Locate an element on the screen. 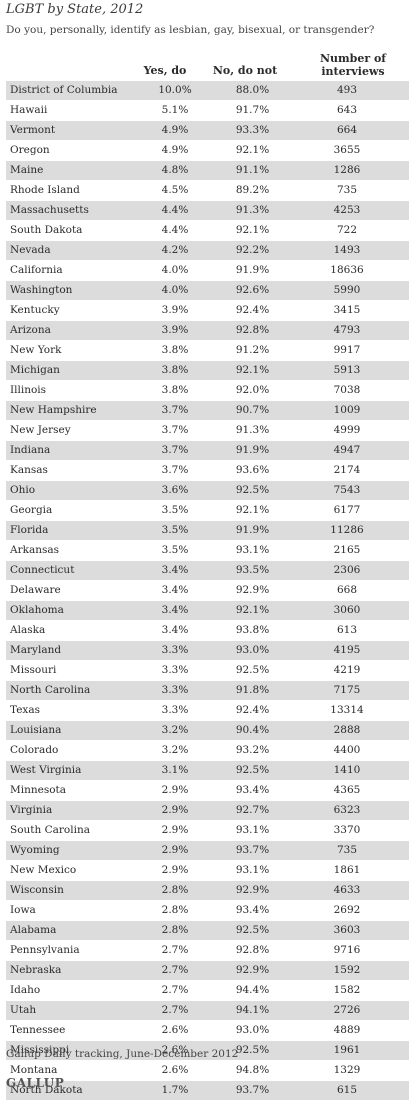 This screenshot has height=1101, width=417. state-cell: Idaho is located at coordinates (73, 990).